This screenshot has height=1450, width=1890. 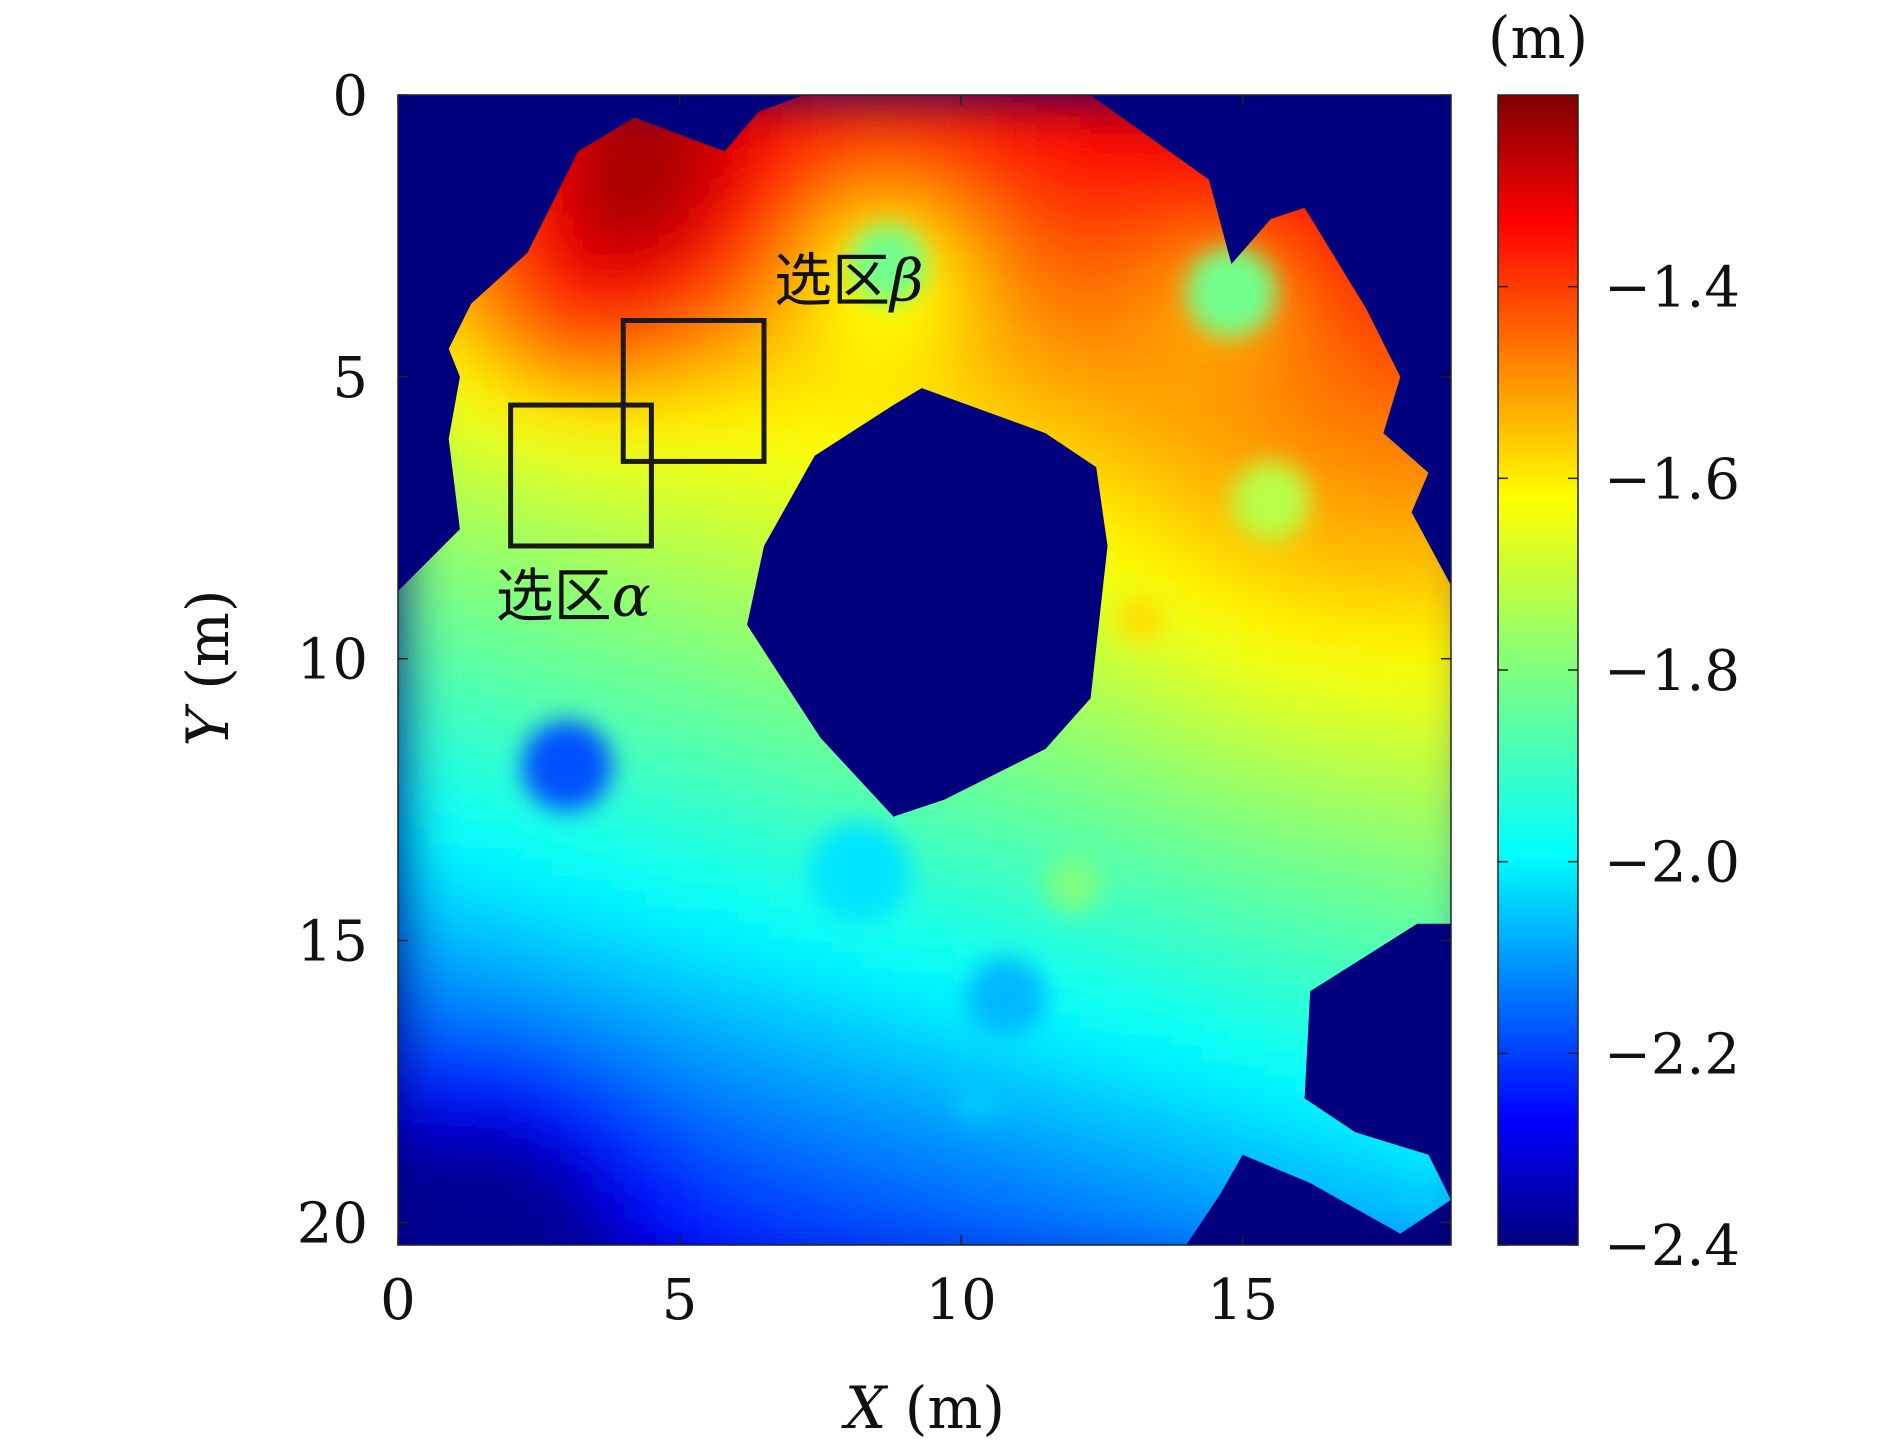 I want to click on y-tick-label: 10, so click(x=332, y=660).